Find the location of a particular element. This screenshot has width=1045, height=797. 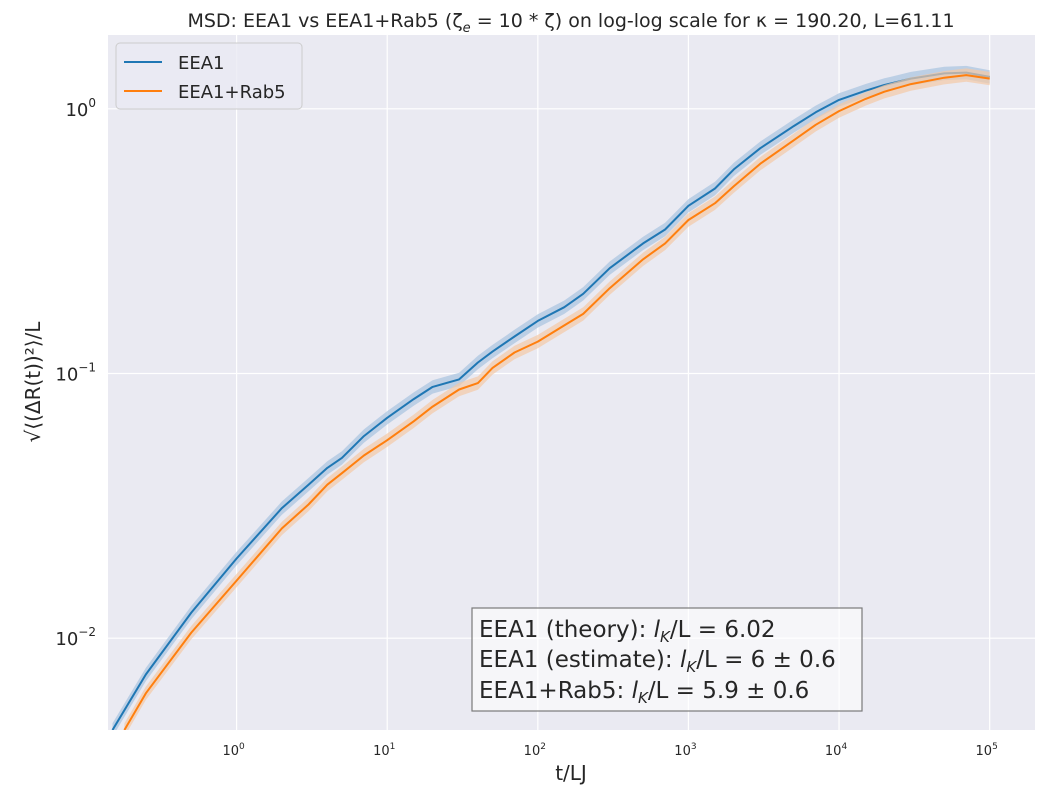

chart-title-part1: MSD: EEA1 vs EEA1+Rab5 (ζ is located at coordinates (324, 21).